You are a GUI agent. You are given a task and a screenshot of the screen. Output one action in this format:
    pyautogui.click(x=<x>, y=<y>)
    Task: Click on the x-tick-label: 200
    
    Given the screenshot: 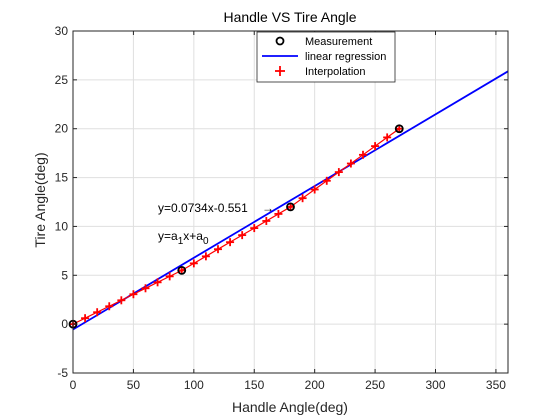 What is the action you would take?
    pyautogui.click(x=315, y=385)
    